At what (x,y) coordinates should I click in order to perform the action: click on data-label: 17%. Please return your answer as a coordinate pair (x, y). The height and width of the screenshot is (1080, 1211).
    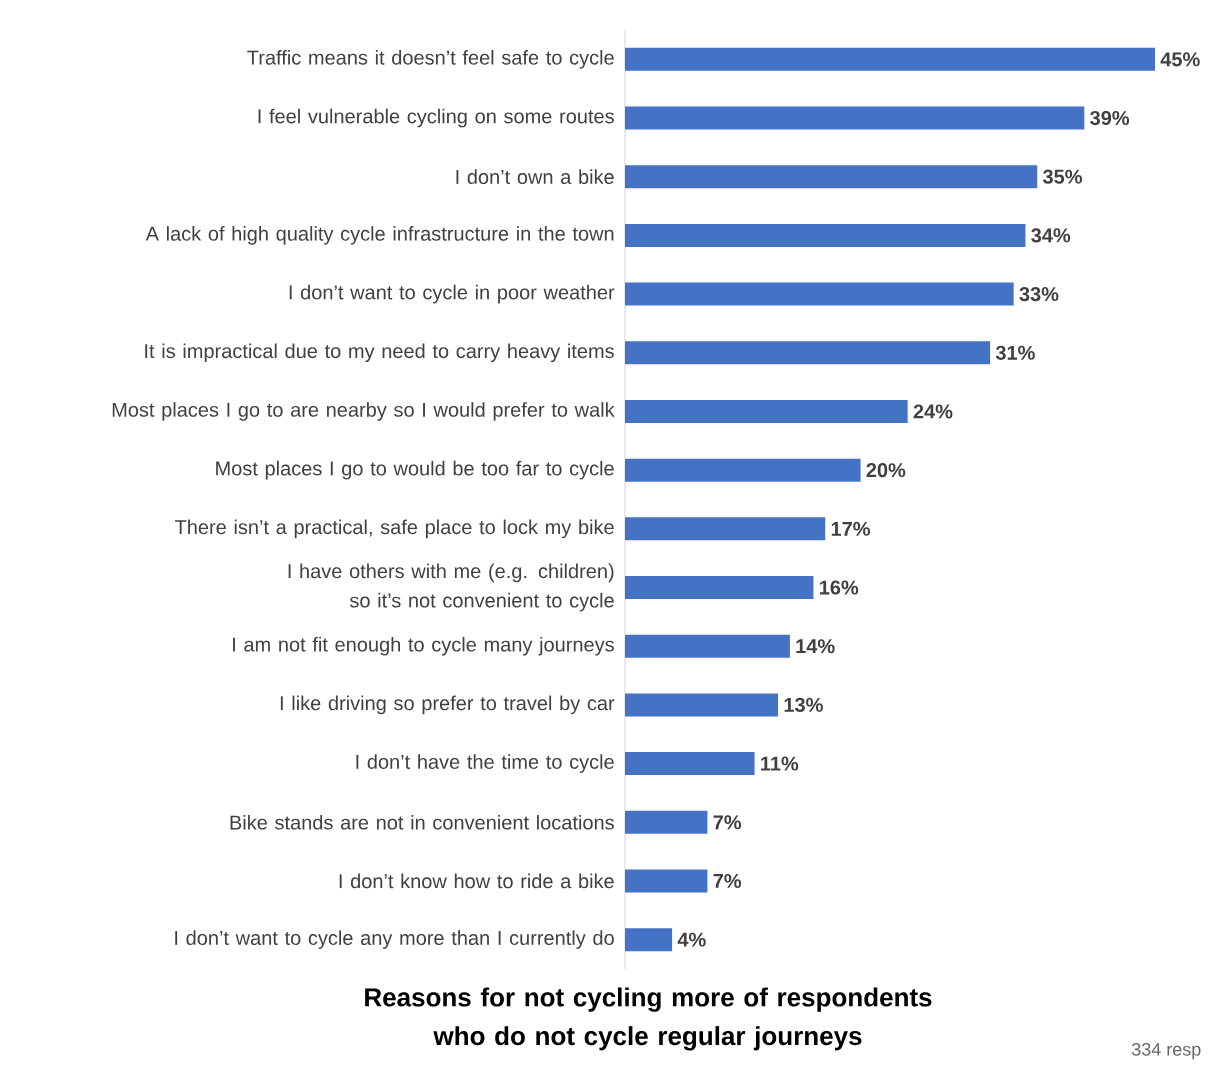
    Looking at the image, I should click on (850, 528).